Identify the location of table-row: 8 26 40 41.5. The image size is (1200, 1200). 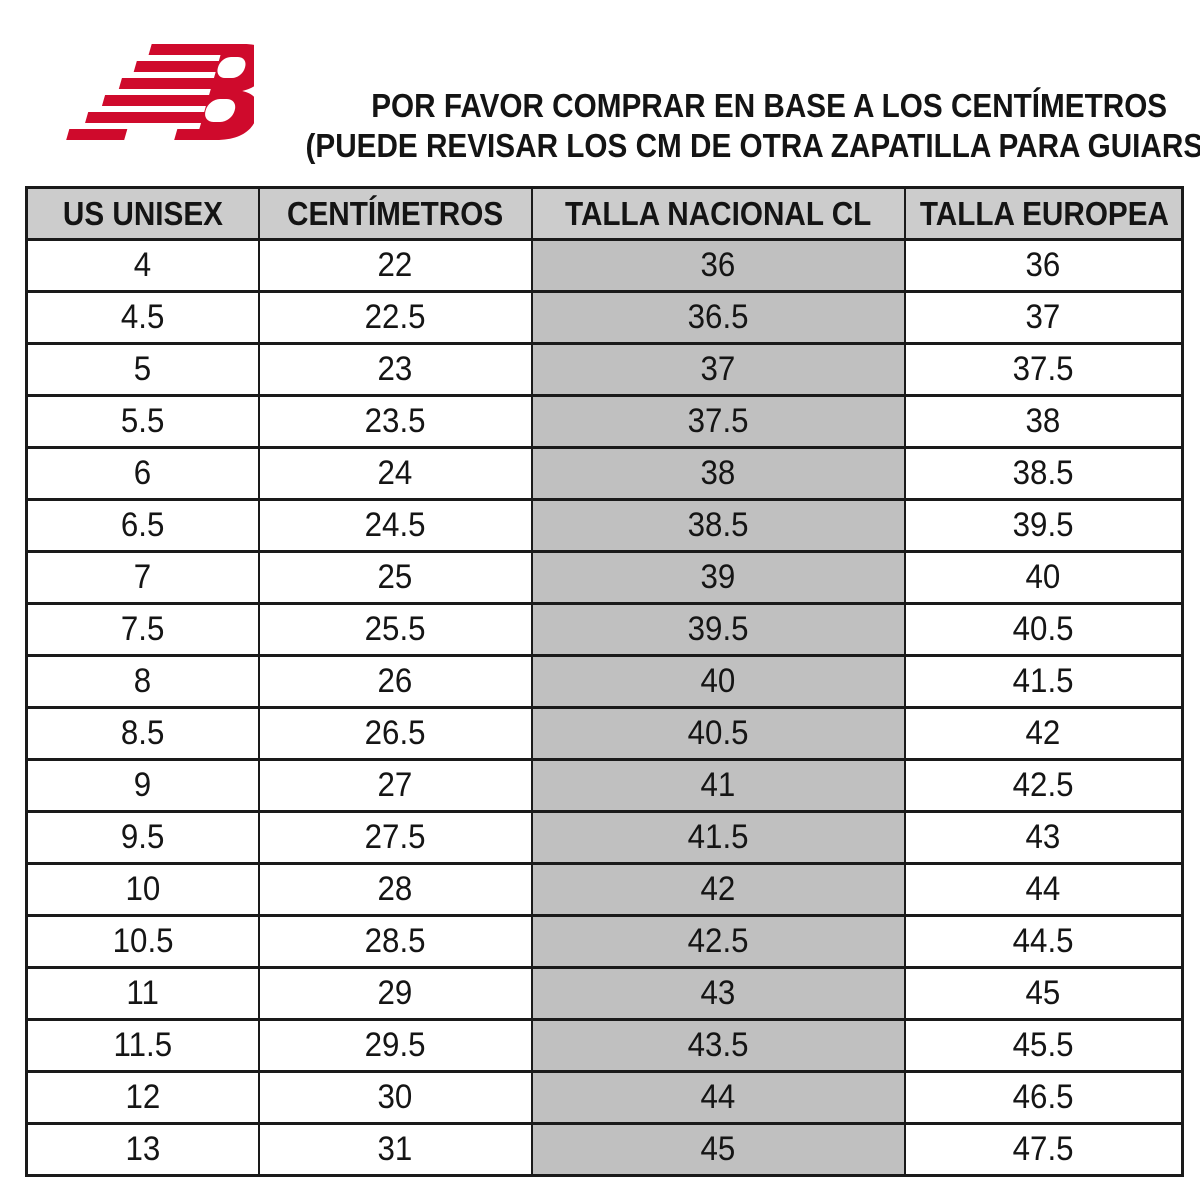
(604, 681).